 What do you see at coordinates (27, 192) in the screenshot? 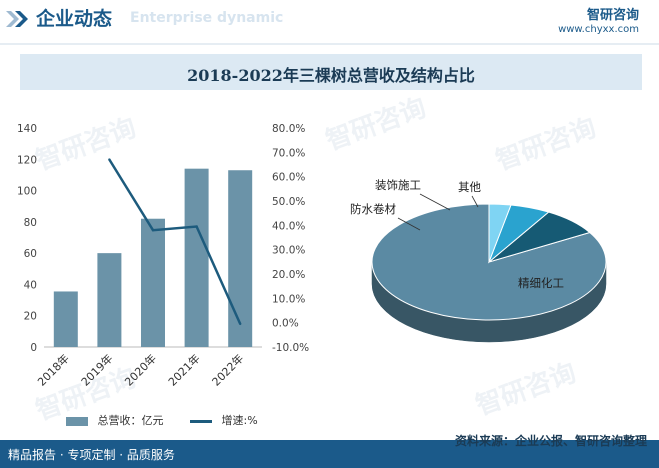
I see `y-left-tick-label: 100` at bounding box center [27, 192].